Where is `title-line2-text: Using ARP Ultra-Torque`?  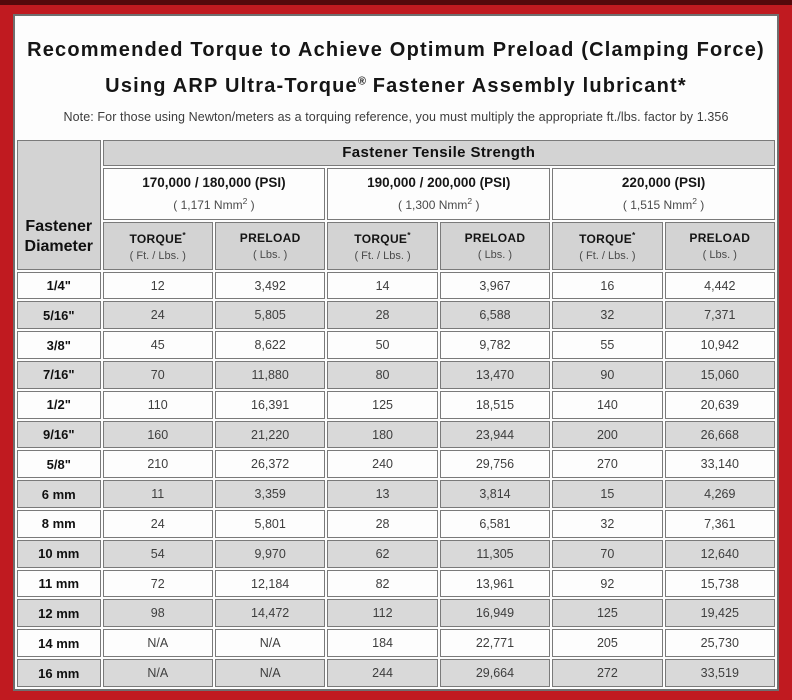 title-line2-text: Using ARP Ultra-Torque is located at coordinates (231, 85).